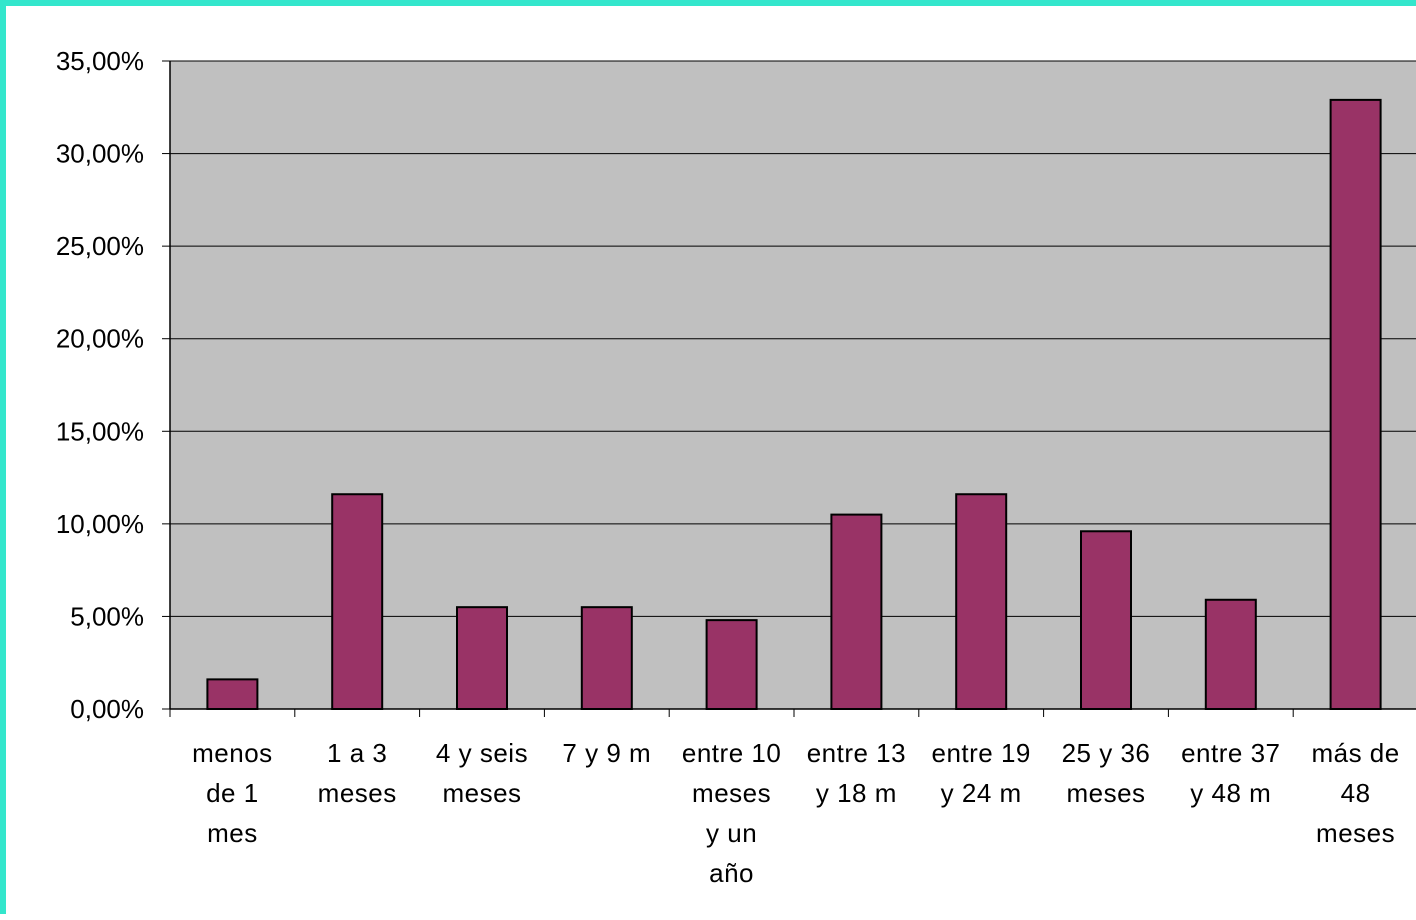  I want to click on y-tick-label: 15,00%, so click(100, 431).